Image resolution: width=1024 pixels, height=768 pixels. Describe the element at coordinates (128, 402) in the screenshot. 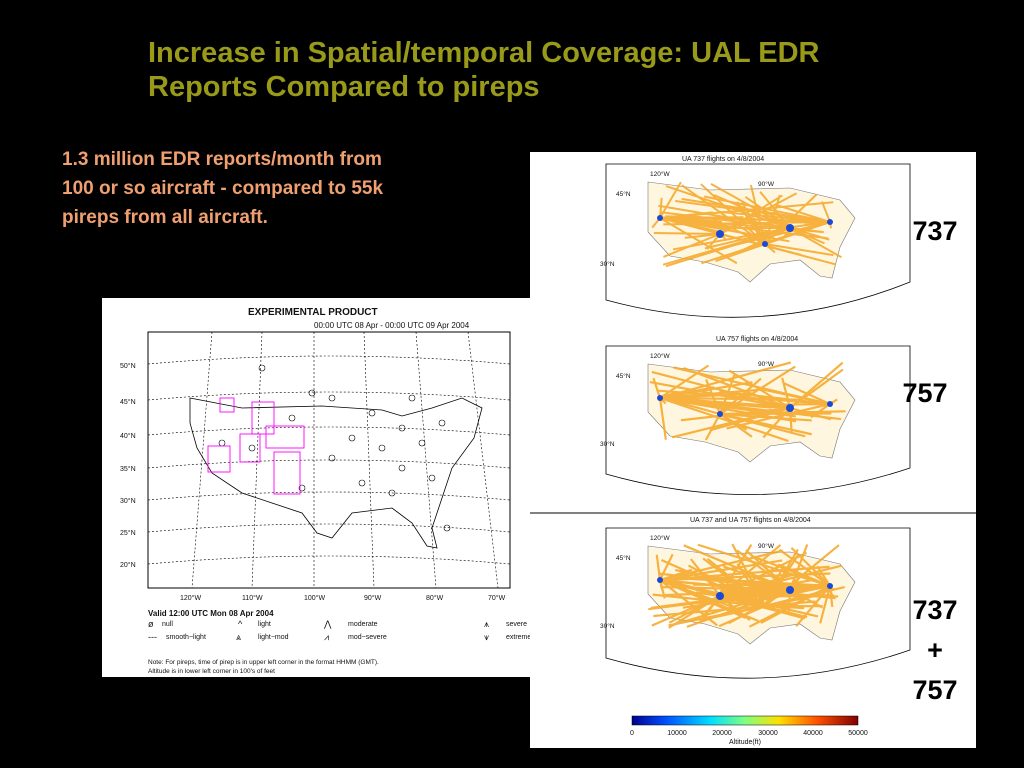

I see `lat-label-45: 45°N` at that location.